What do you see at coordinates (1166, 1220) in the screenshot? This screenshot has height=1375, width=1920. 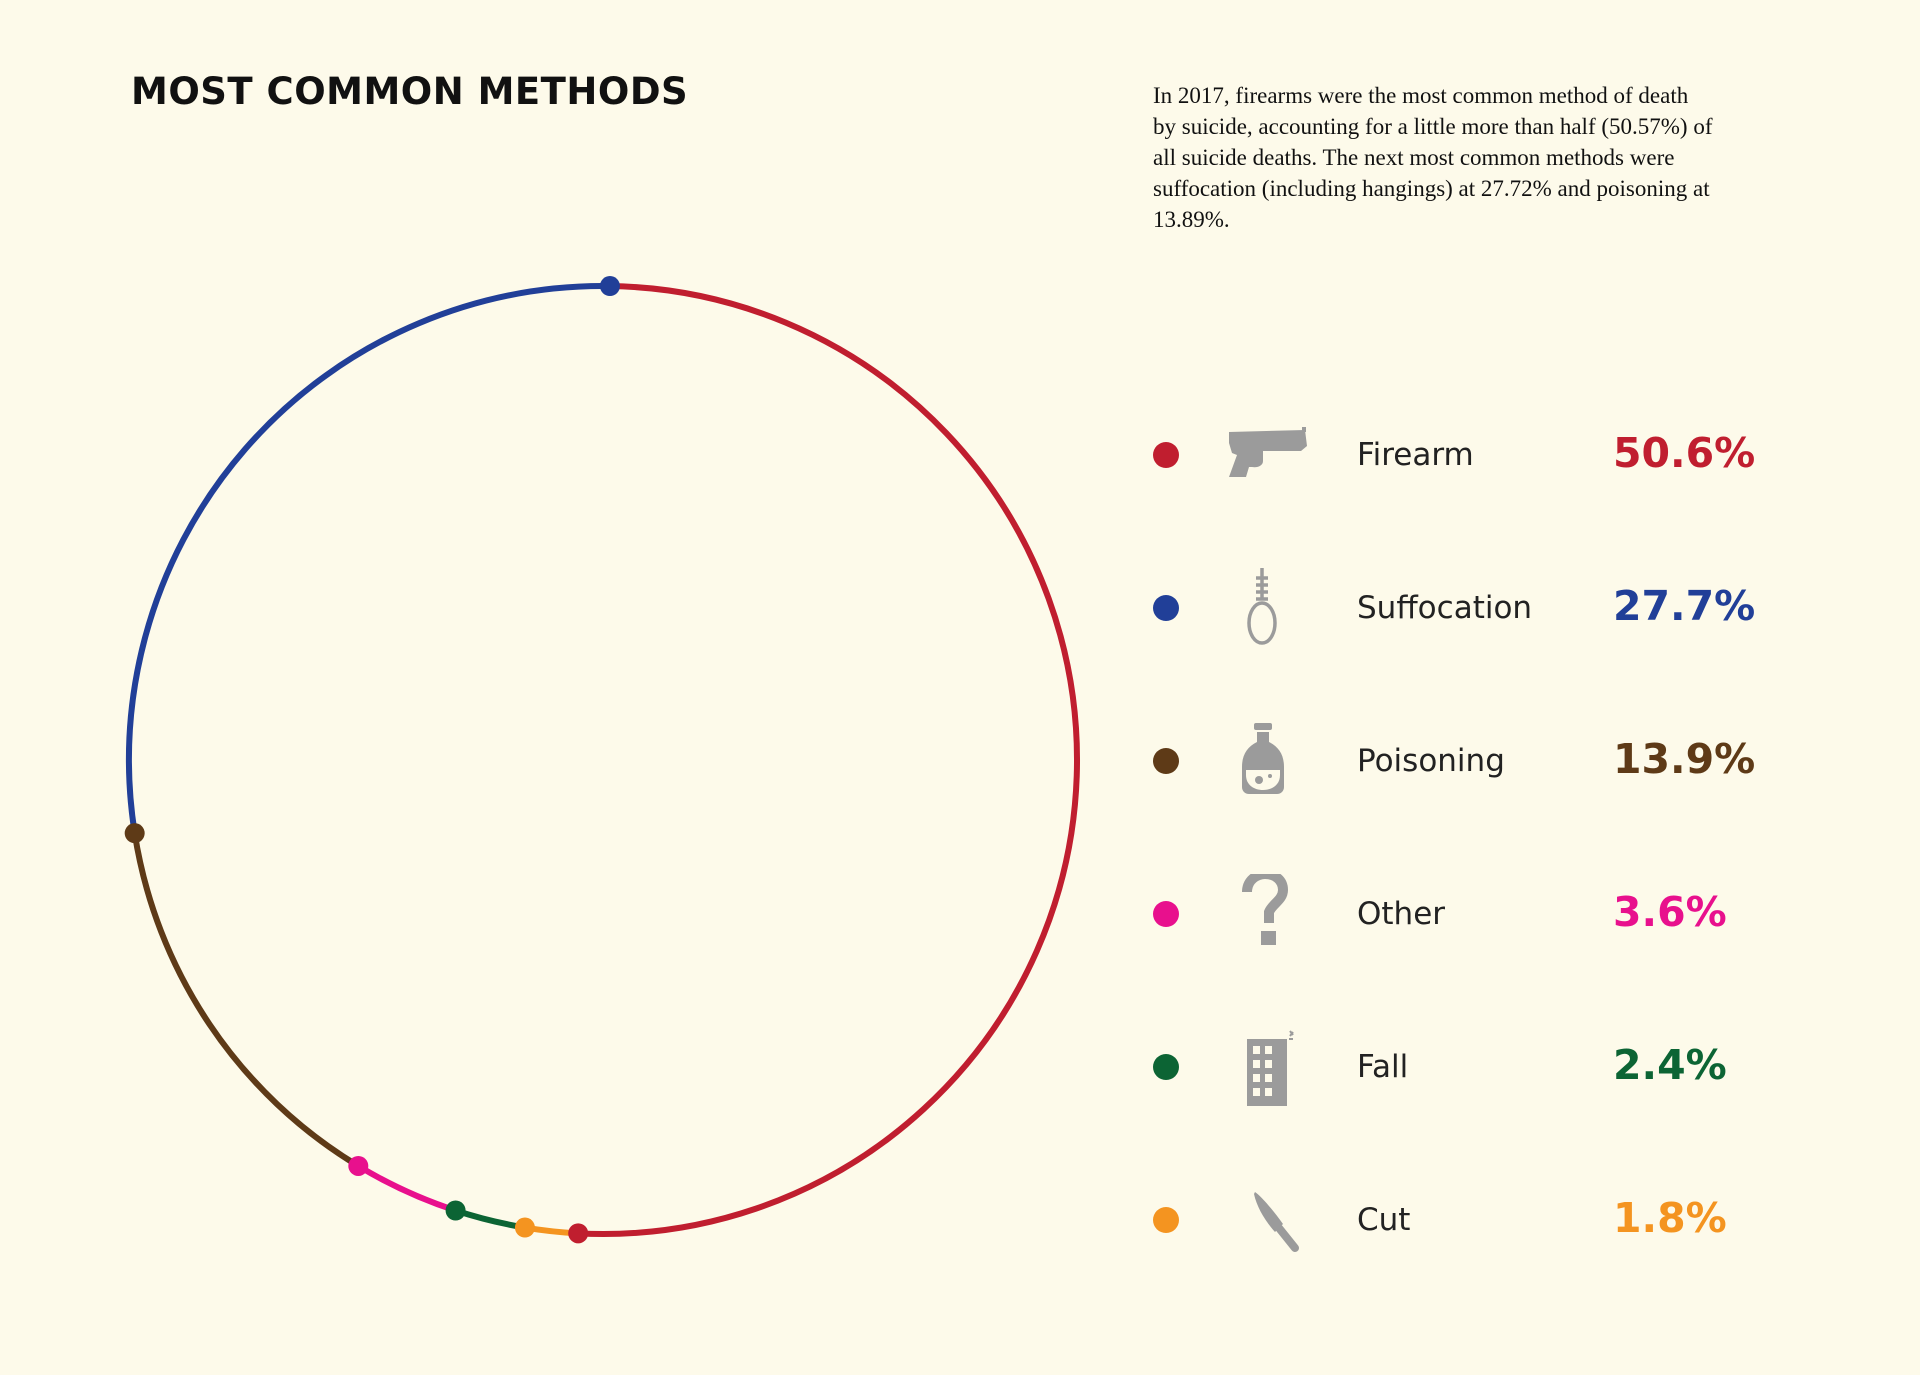 I see `cut-color-dot` at bounding box center [1166, 1220].